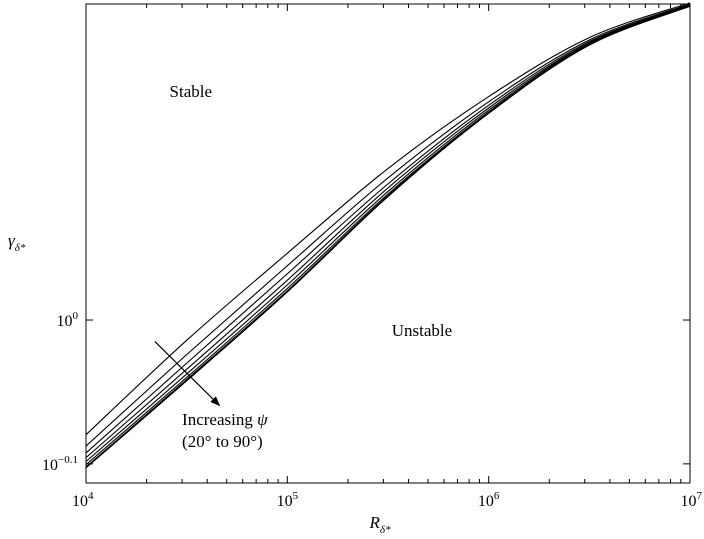 The image size is (704, 539). What do you see at coordinates (20, 248) in the screenshot?
I see `y-axis-label-sub: δ*` at bounding box center [20, 248].